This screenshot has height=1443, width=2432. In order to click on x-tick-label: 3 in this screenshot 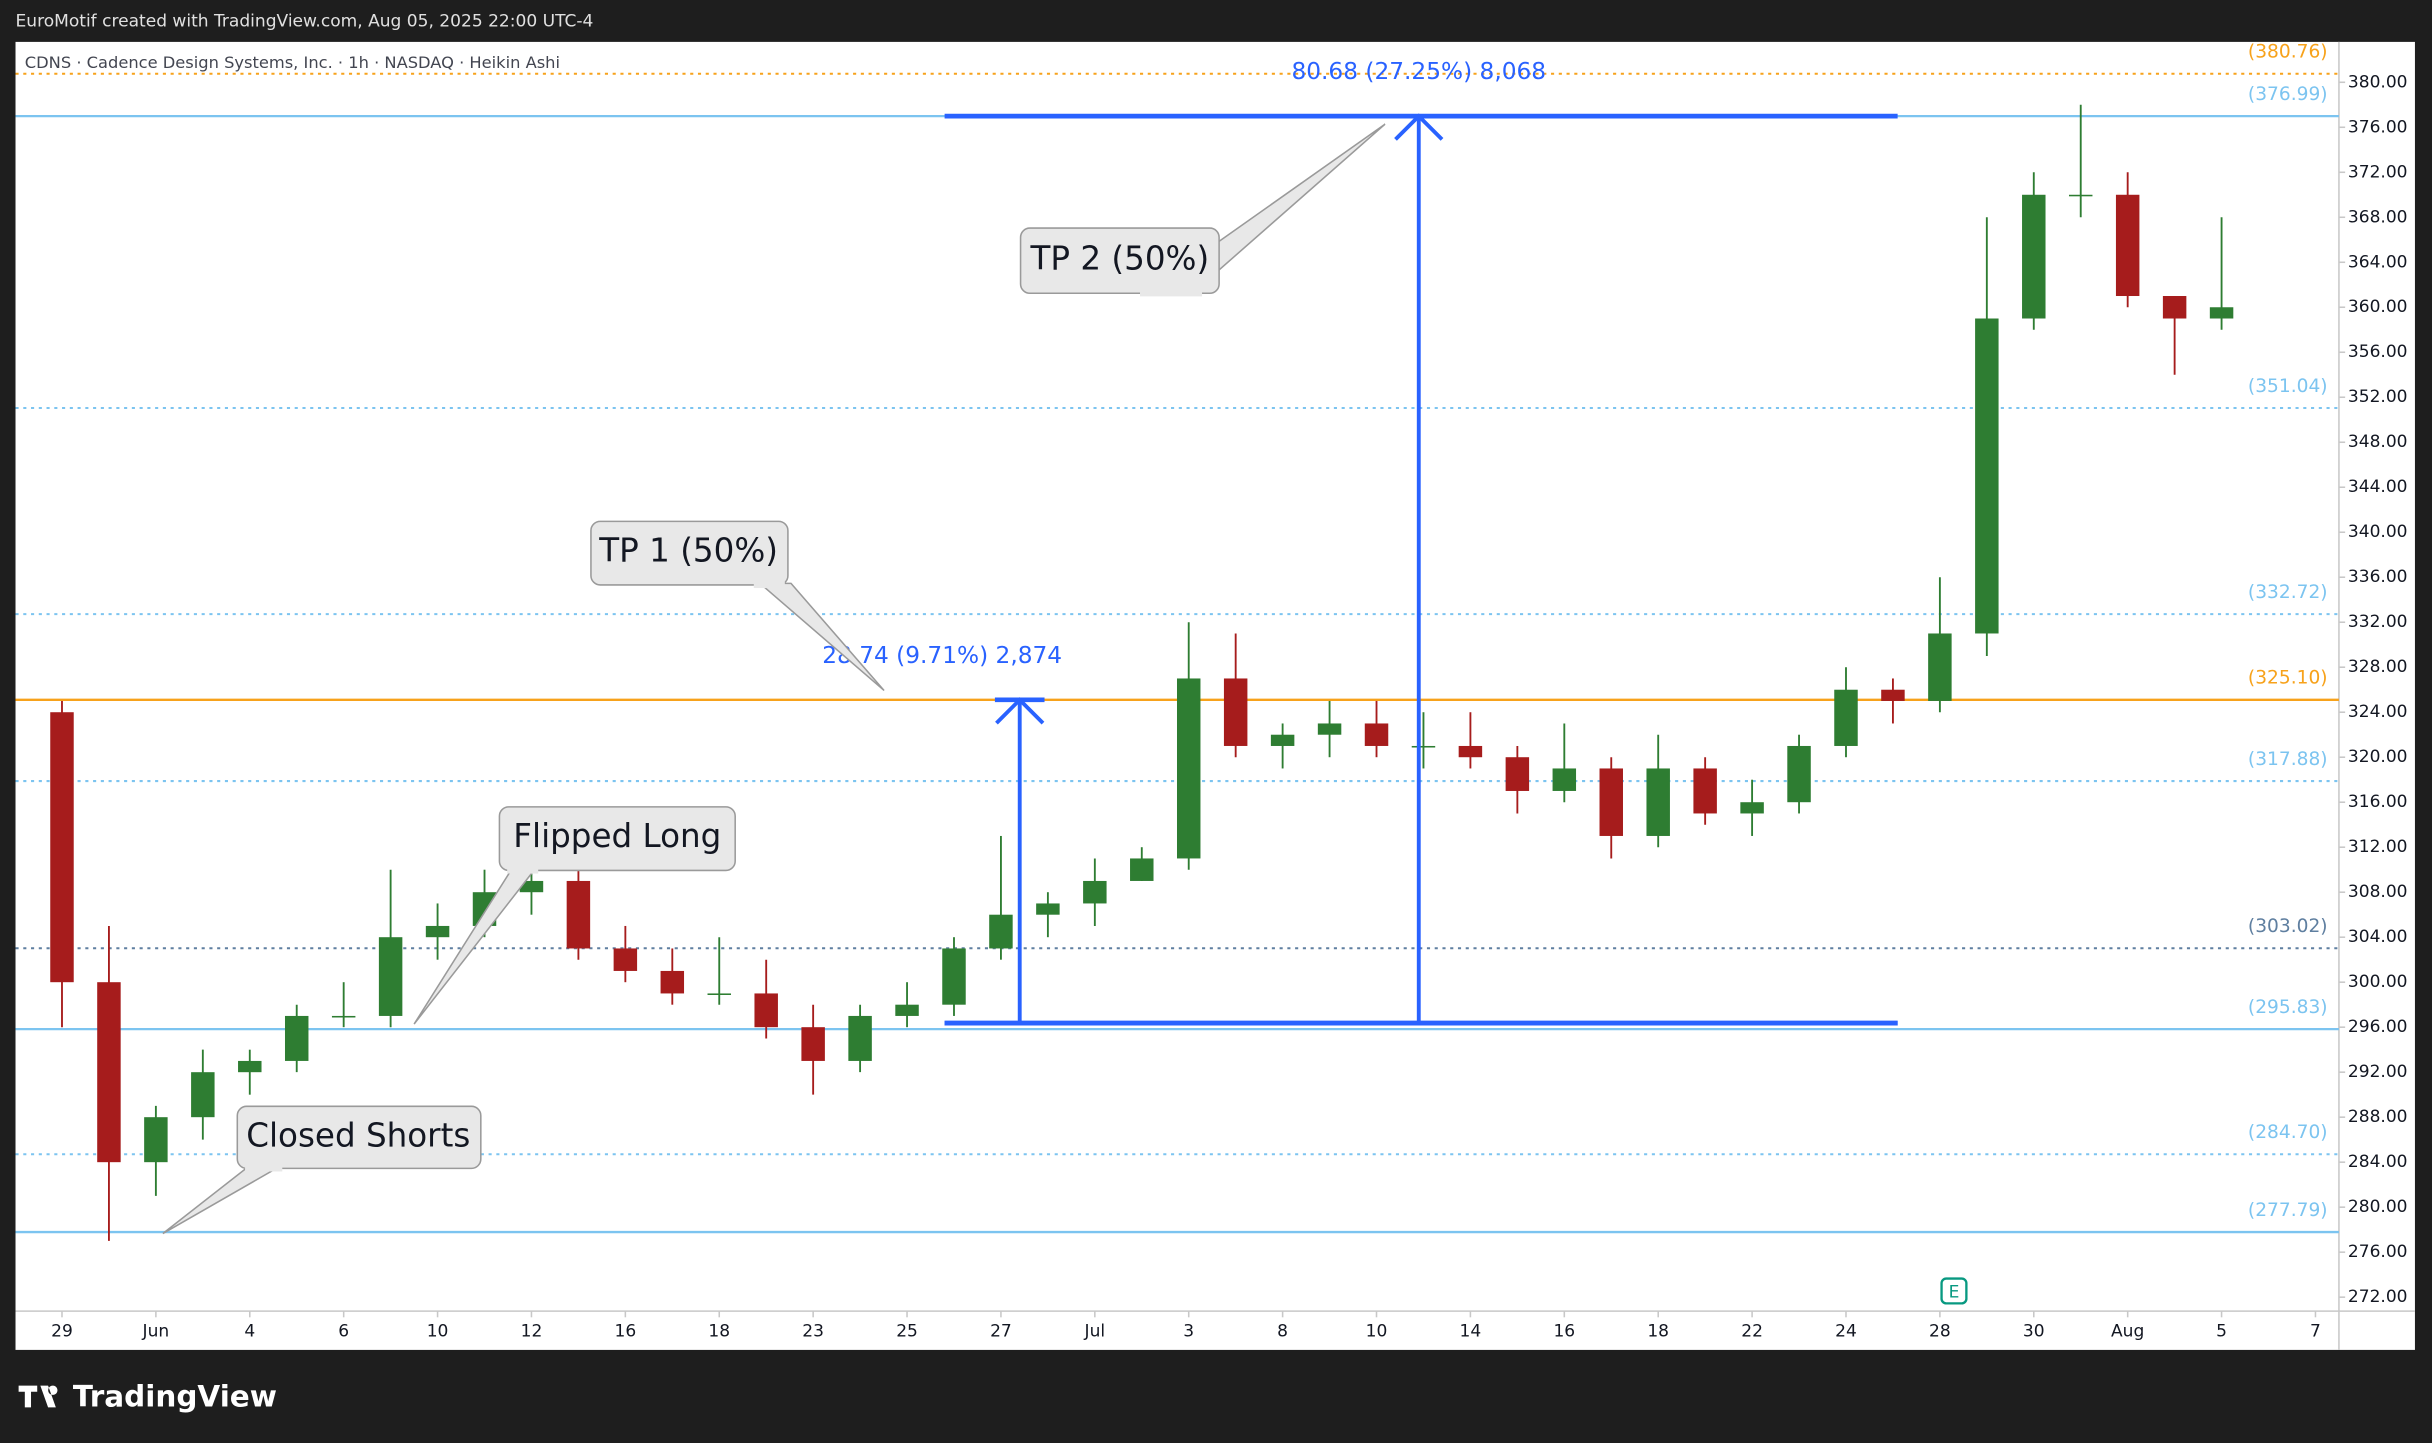, I will do `click(1188, 1331)`.